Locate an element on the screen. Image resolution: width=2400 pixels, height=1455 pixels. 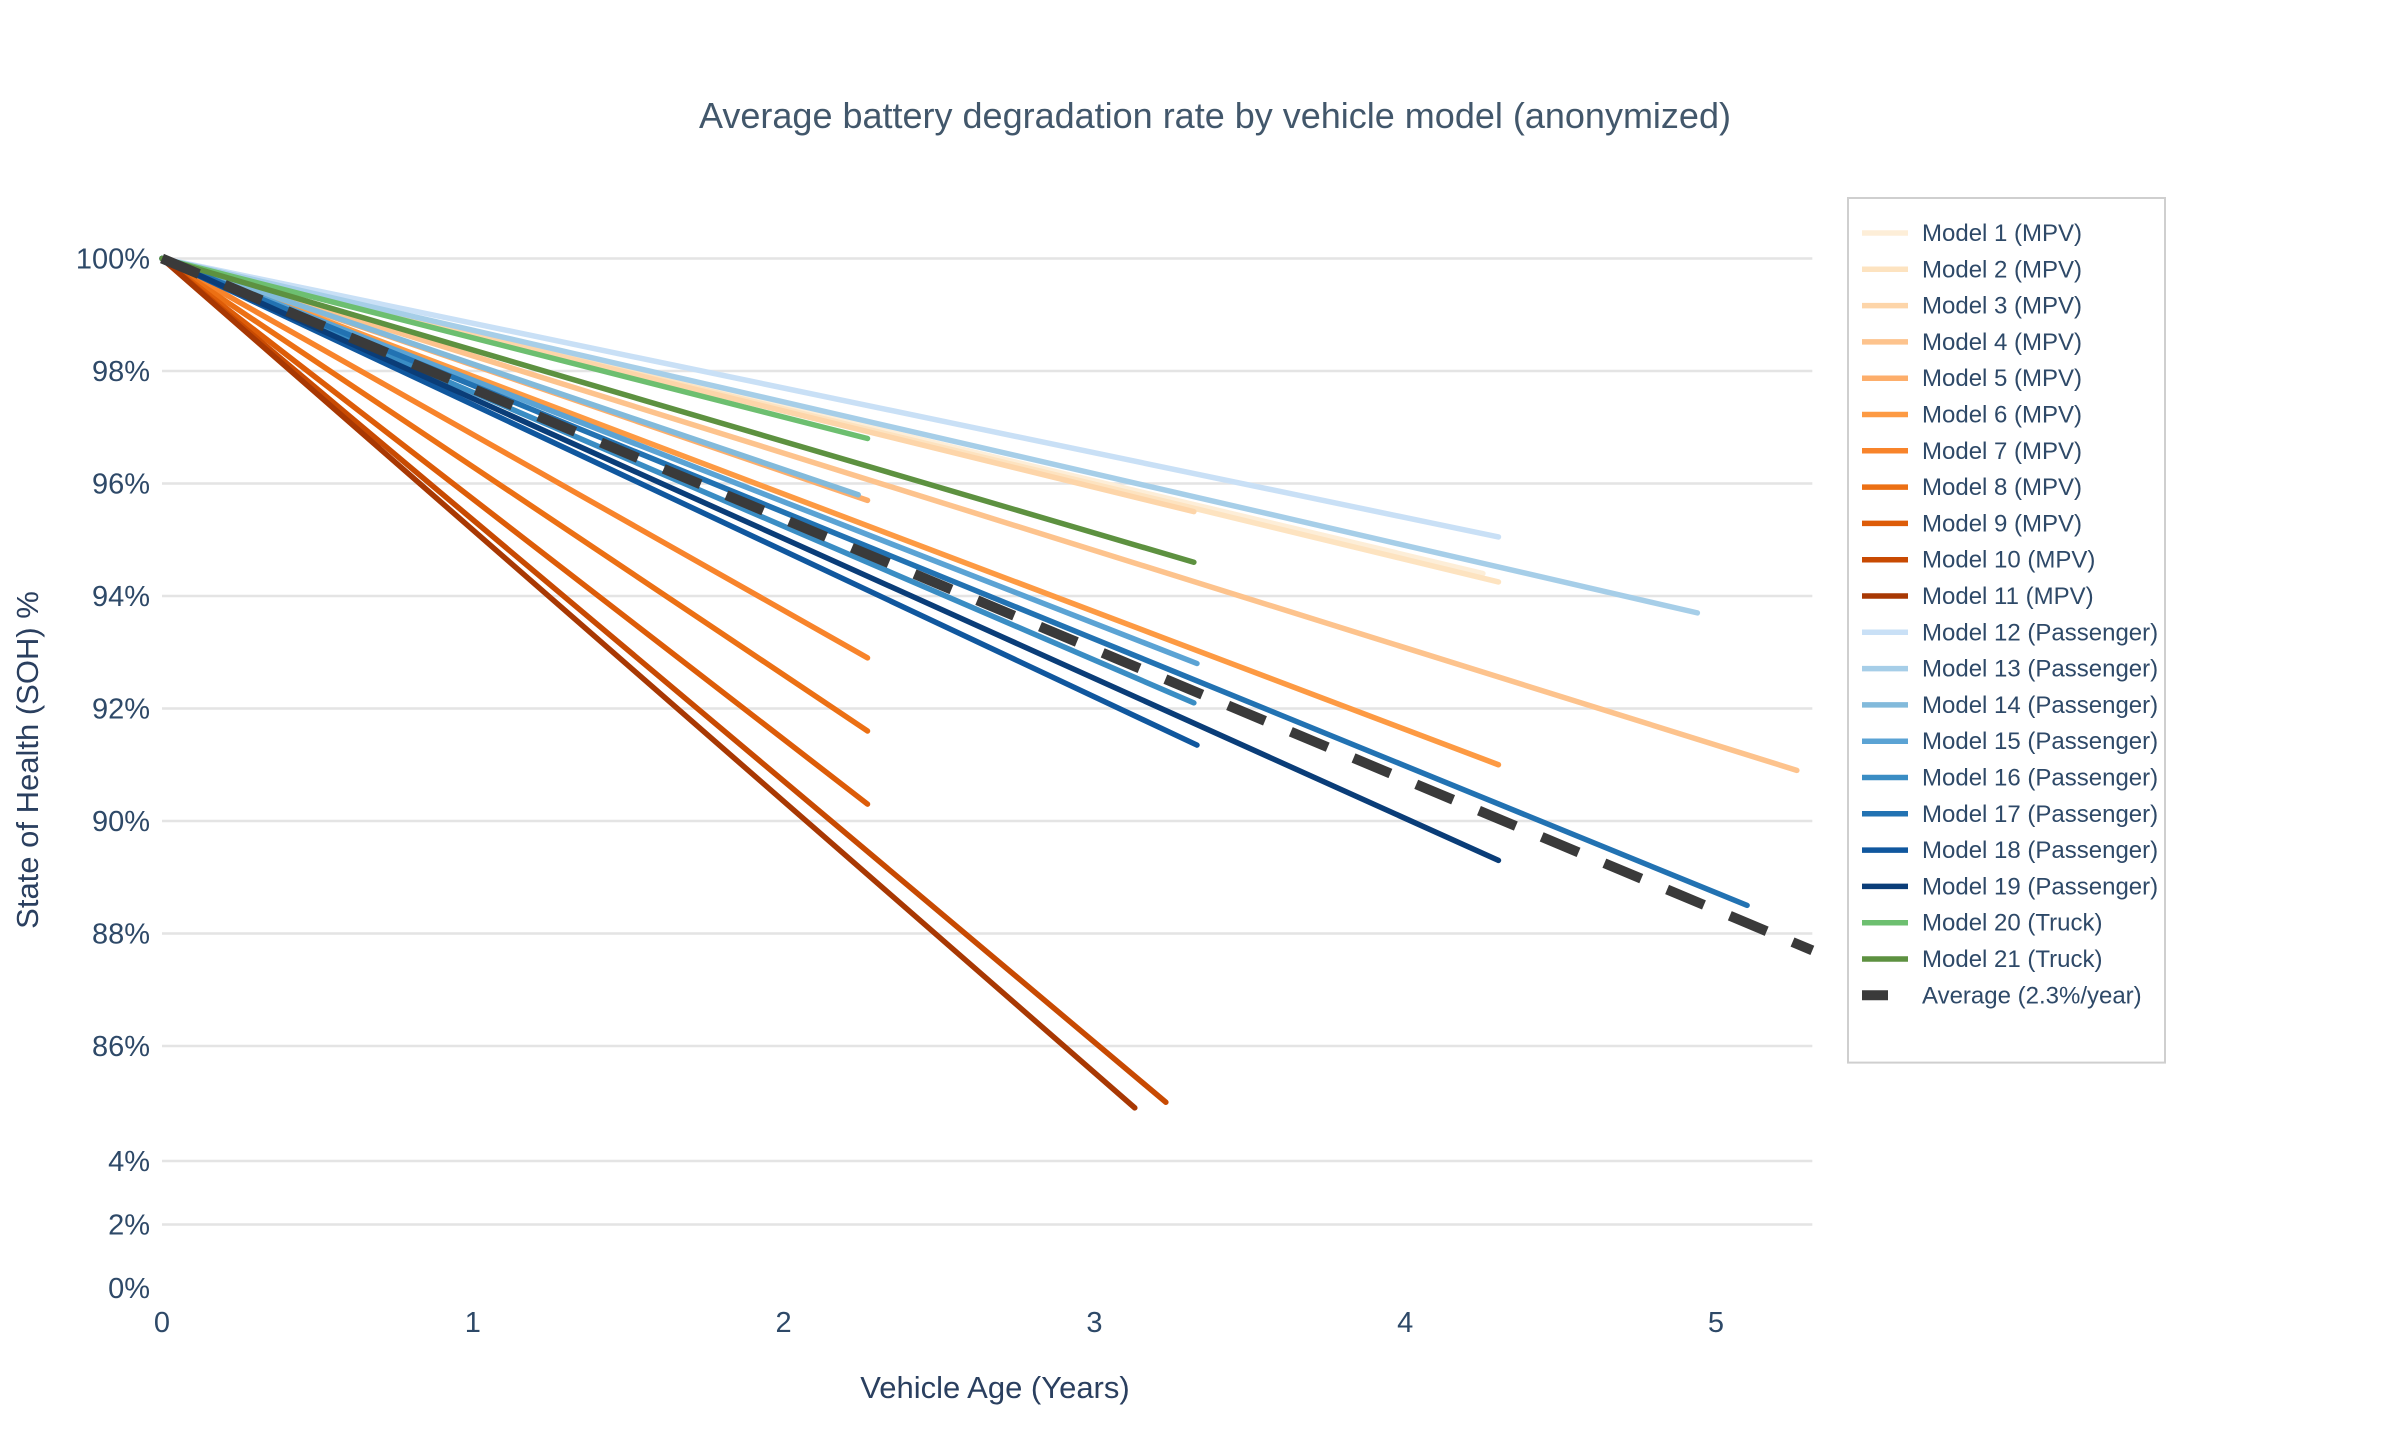
legend-item-7: Model 7 (MPV) is located at coordinates (1972, 451).